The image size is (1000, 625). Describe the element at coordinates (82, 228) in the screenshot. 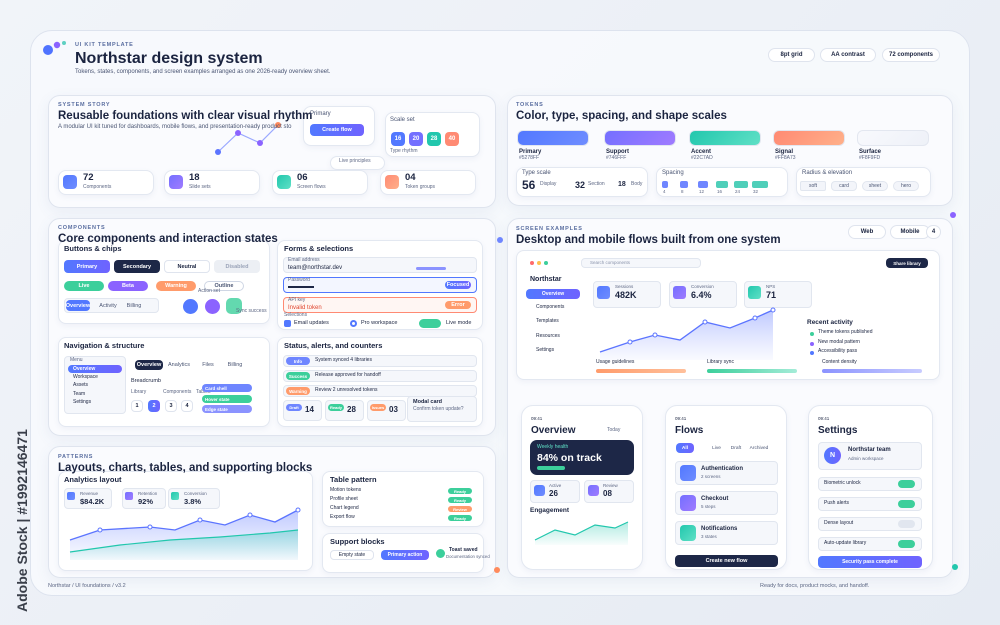

I see `label: COMPONENTS` at that location.